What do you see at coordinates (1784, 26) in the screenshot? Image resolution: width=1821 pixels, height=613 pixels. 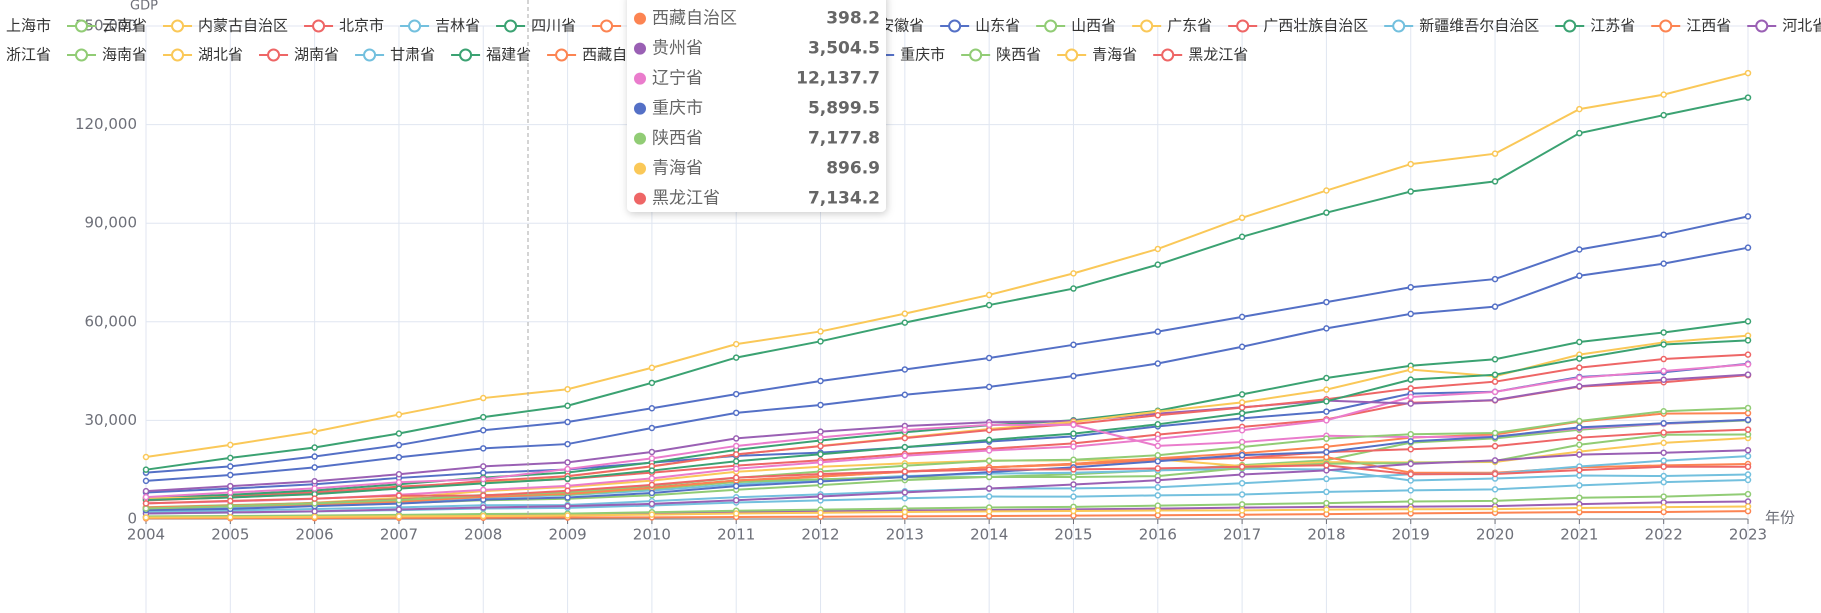 I see `legend-item: 河北省` at bounding box center [1784, 26].